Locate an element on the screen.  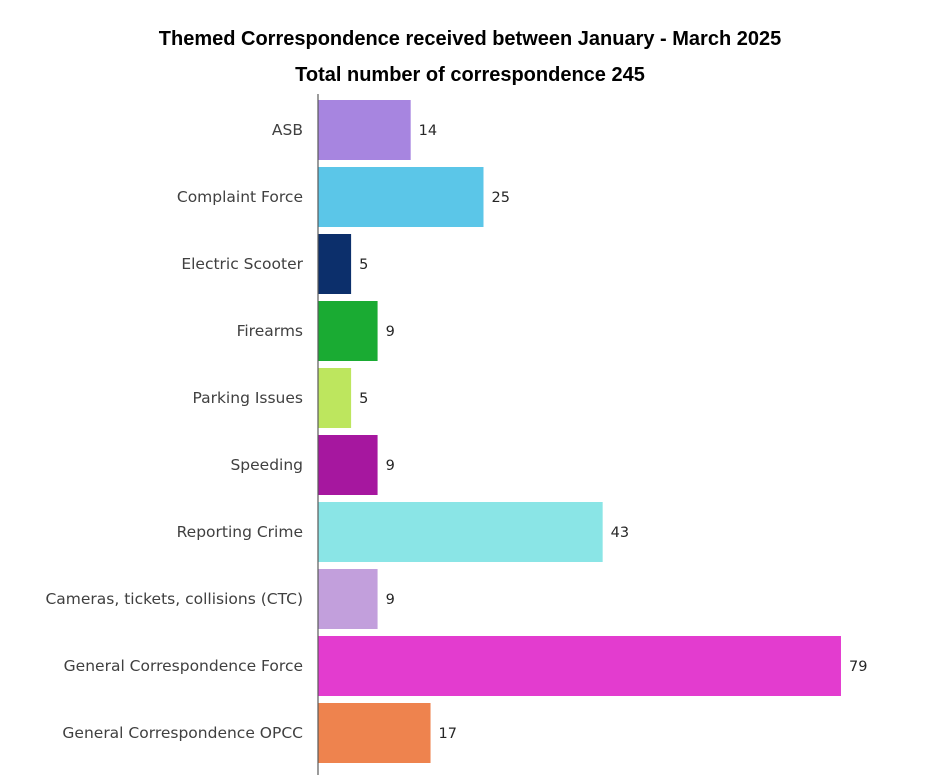
category-label: Parking Issues is located at coordinates (247, 398).